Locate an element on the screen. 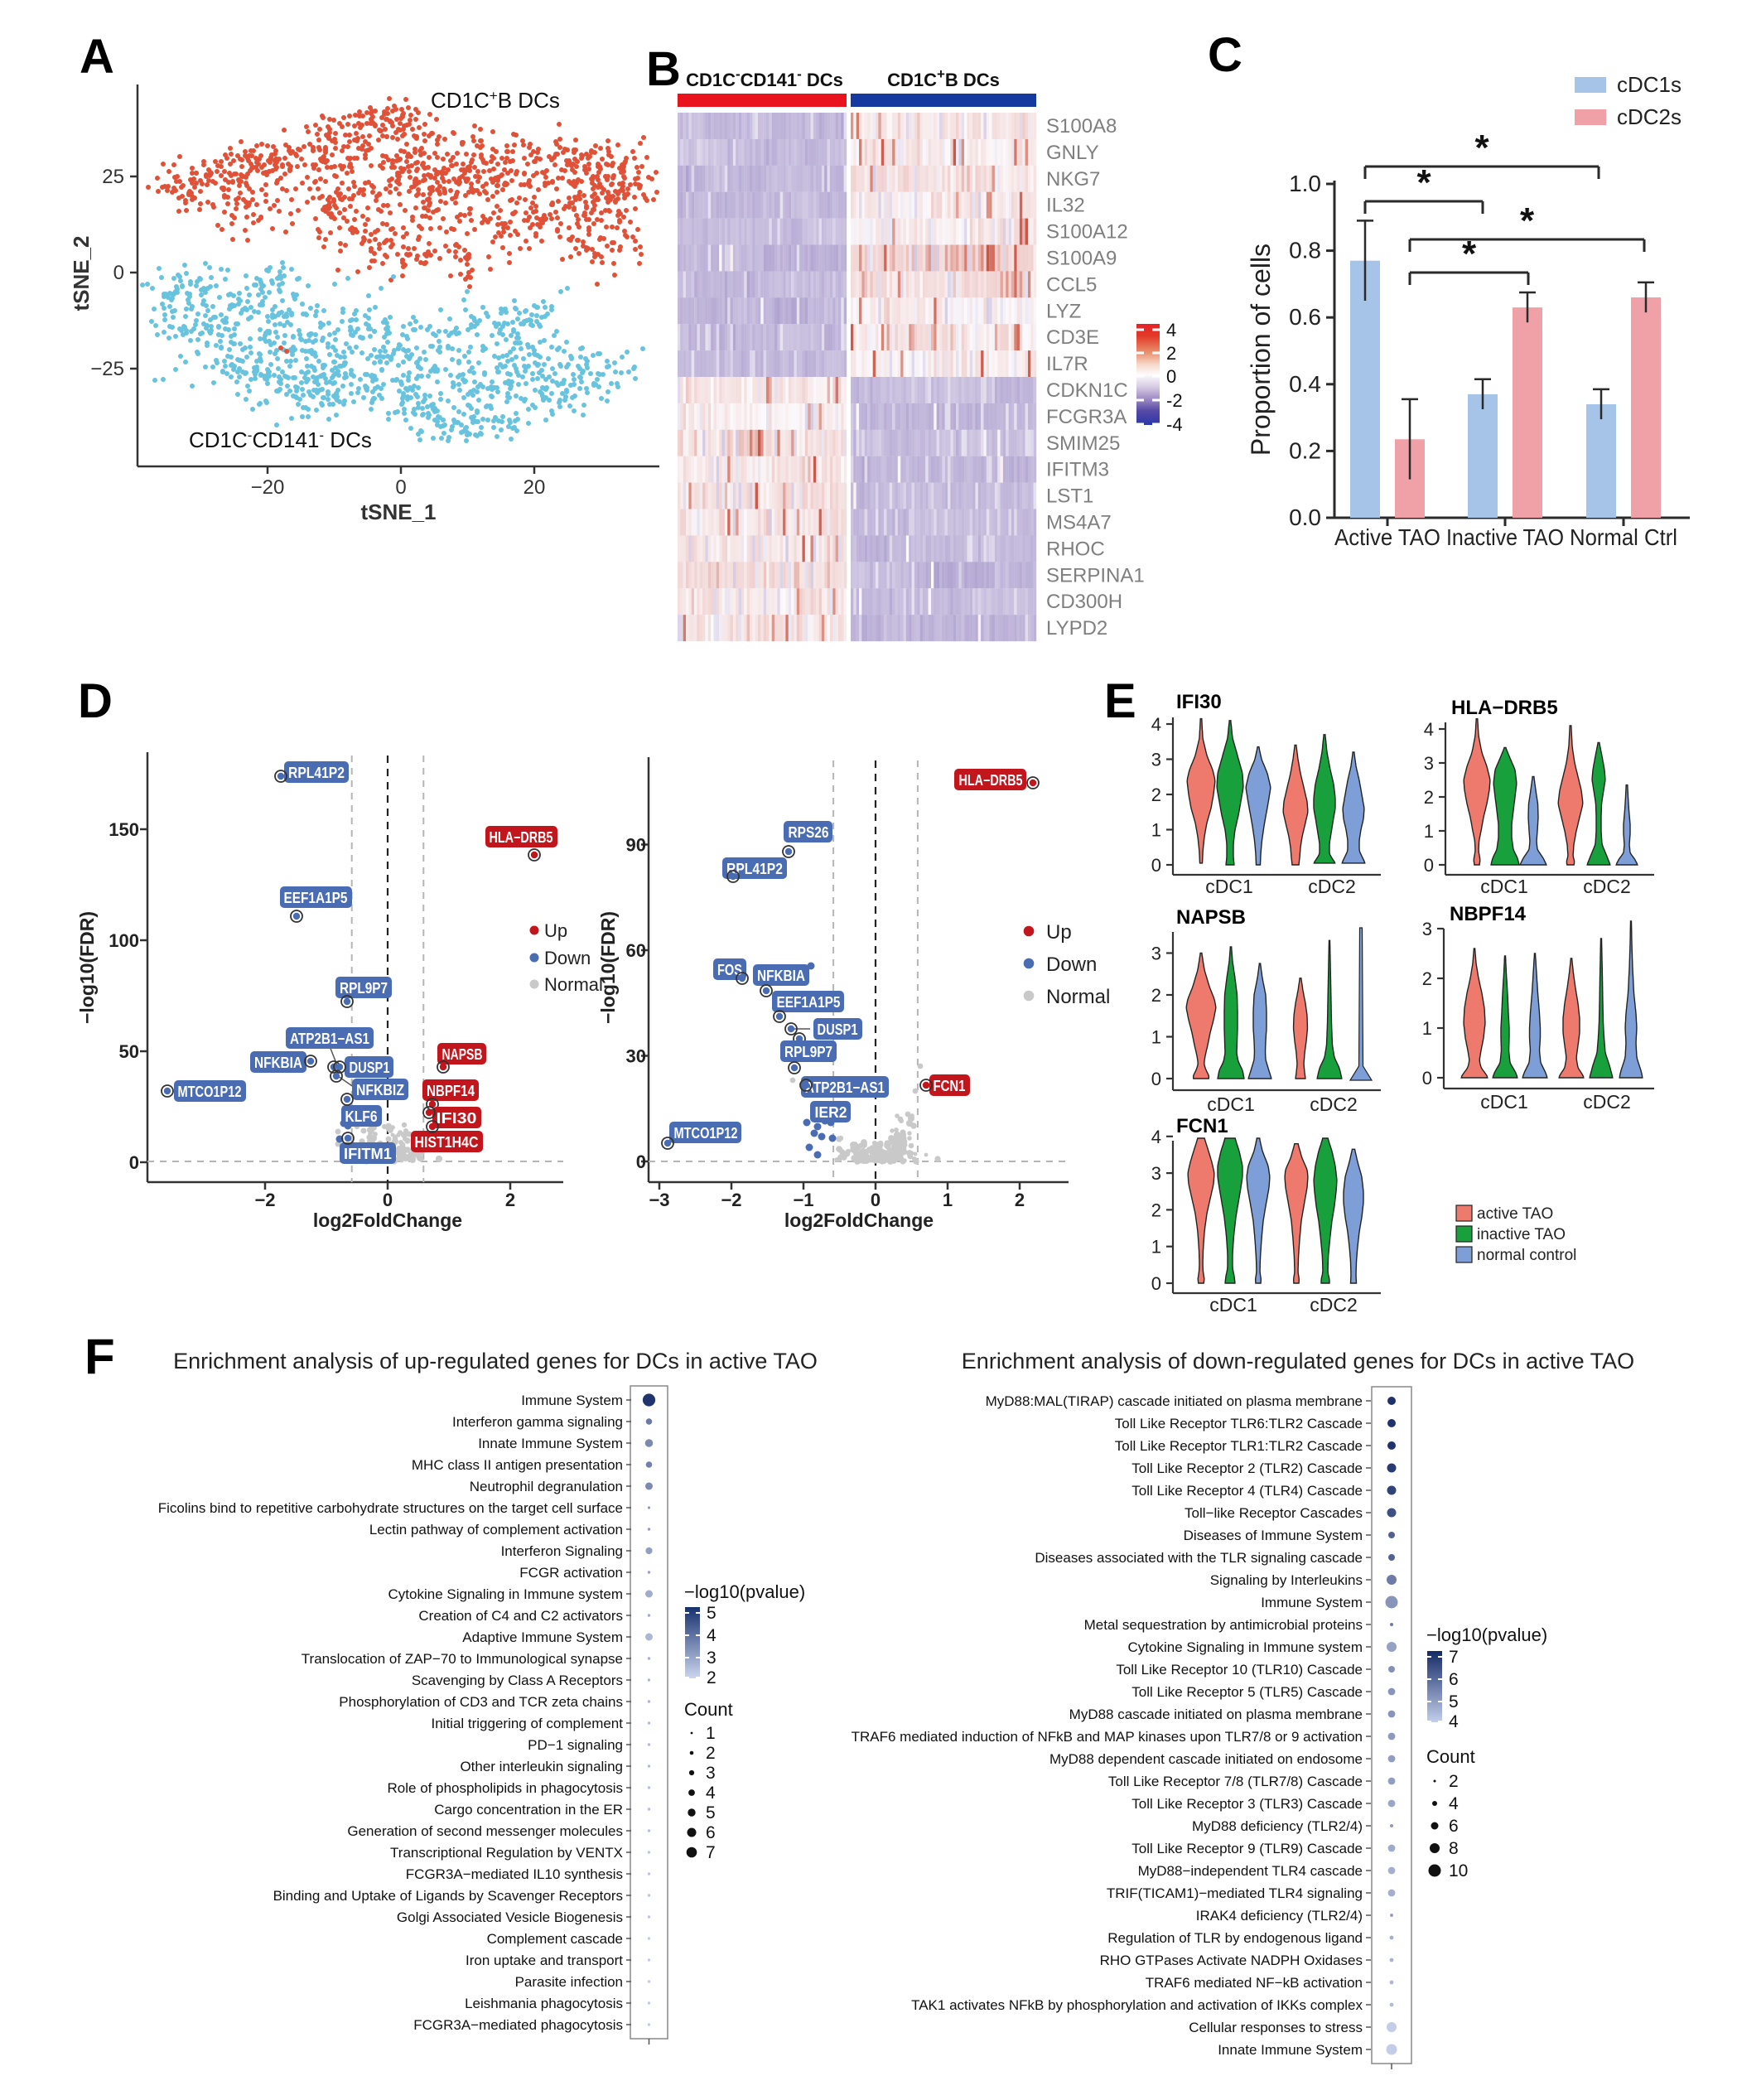 The image size is (1737, 2100). svg-text: CD3E is located at coordinates (1072, 337).